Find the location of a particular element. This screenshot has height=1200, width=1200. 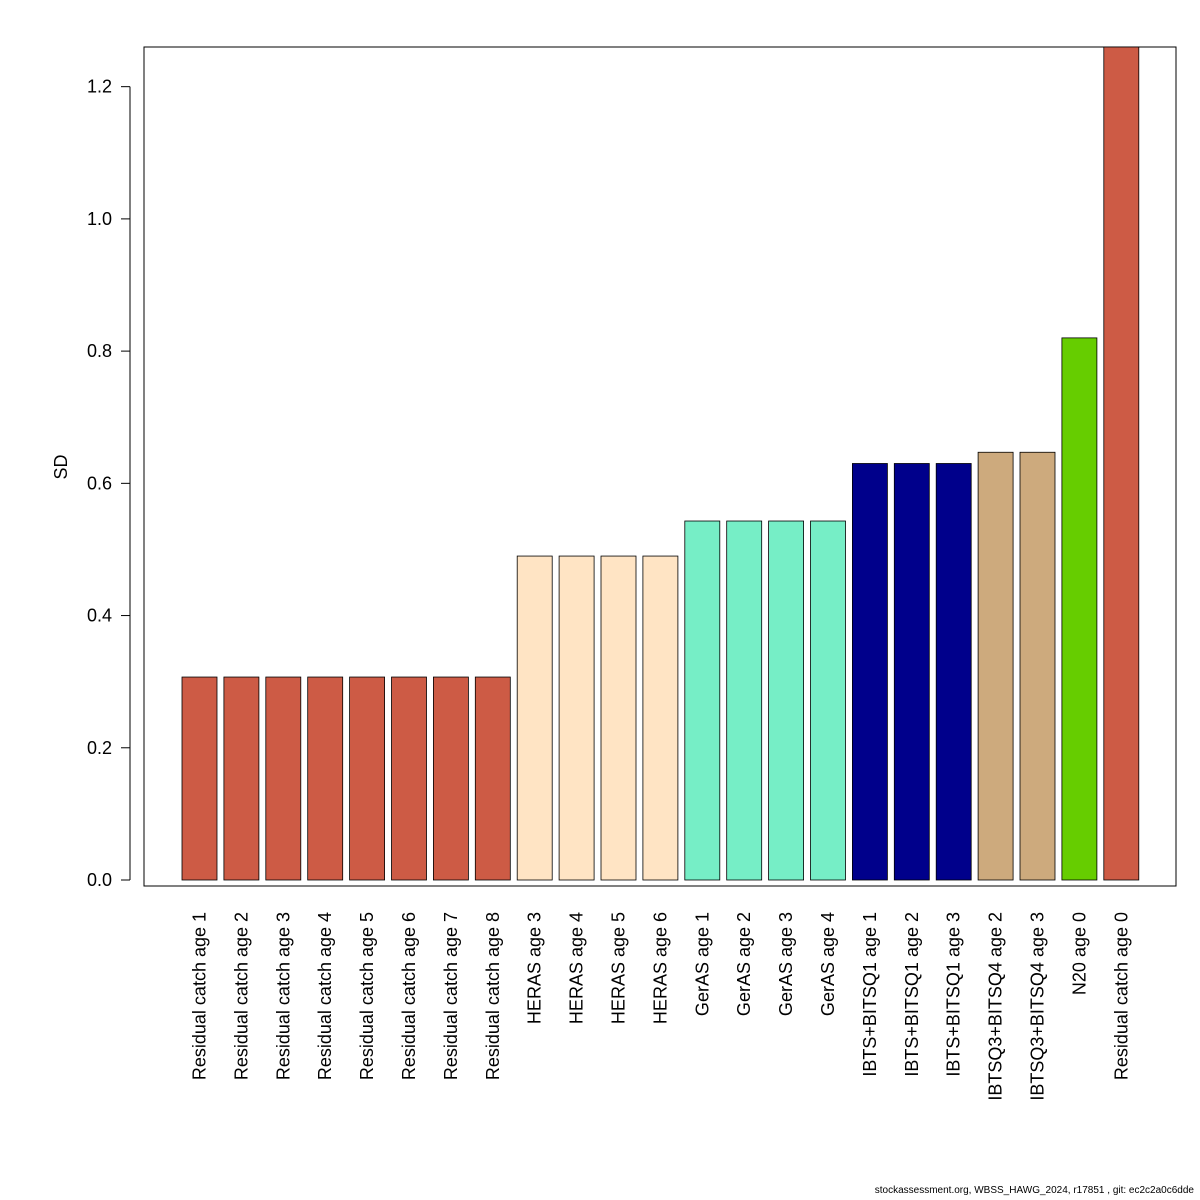

y-tick-label: 1.0 is located at coordinates (99, 219).